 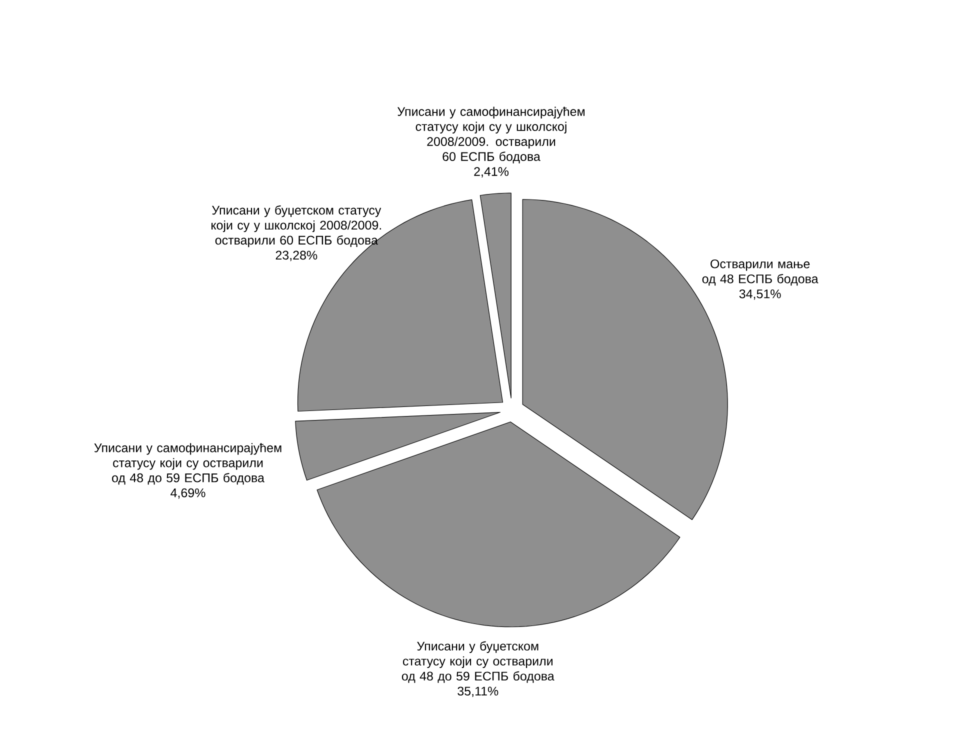 I want to click on data-label: 23,28%, so click(x=297, y=256).